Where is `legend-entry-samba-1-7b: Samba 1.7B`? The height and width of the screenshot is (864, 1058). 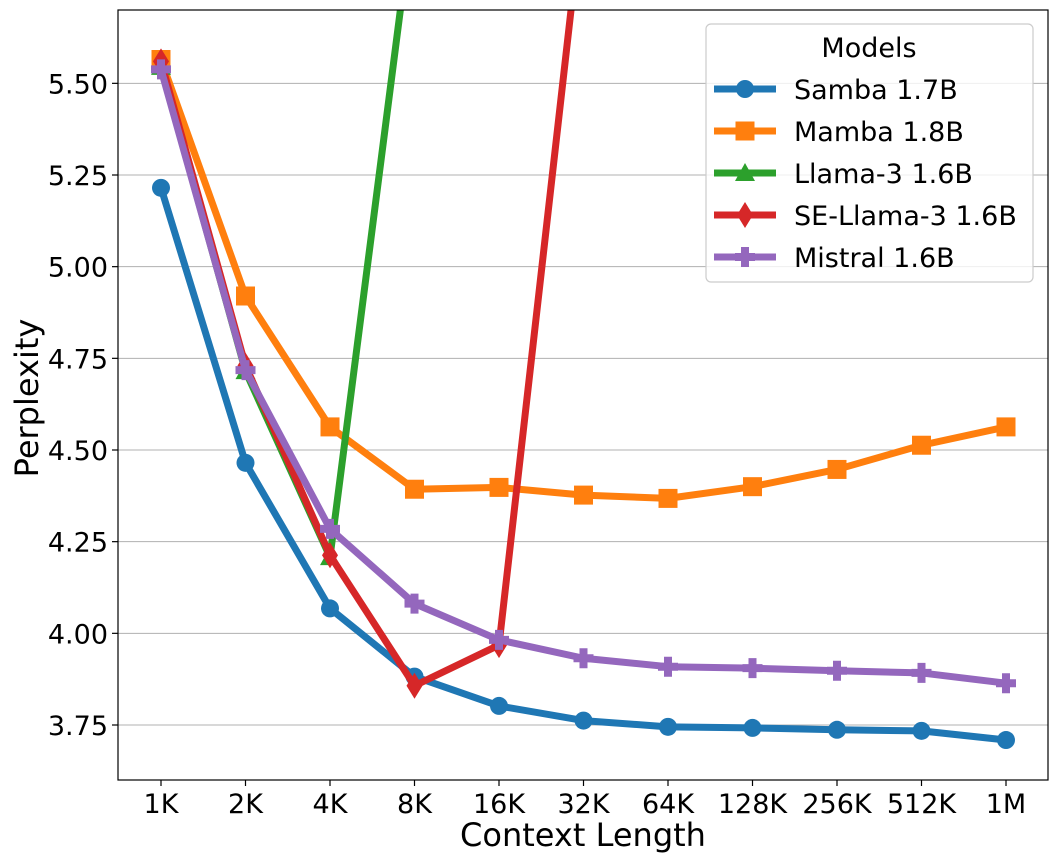 legend-entry-samba-1-7b: Samba 1.7B is located at coordinates (836, 90).